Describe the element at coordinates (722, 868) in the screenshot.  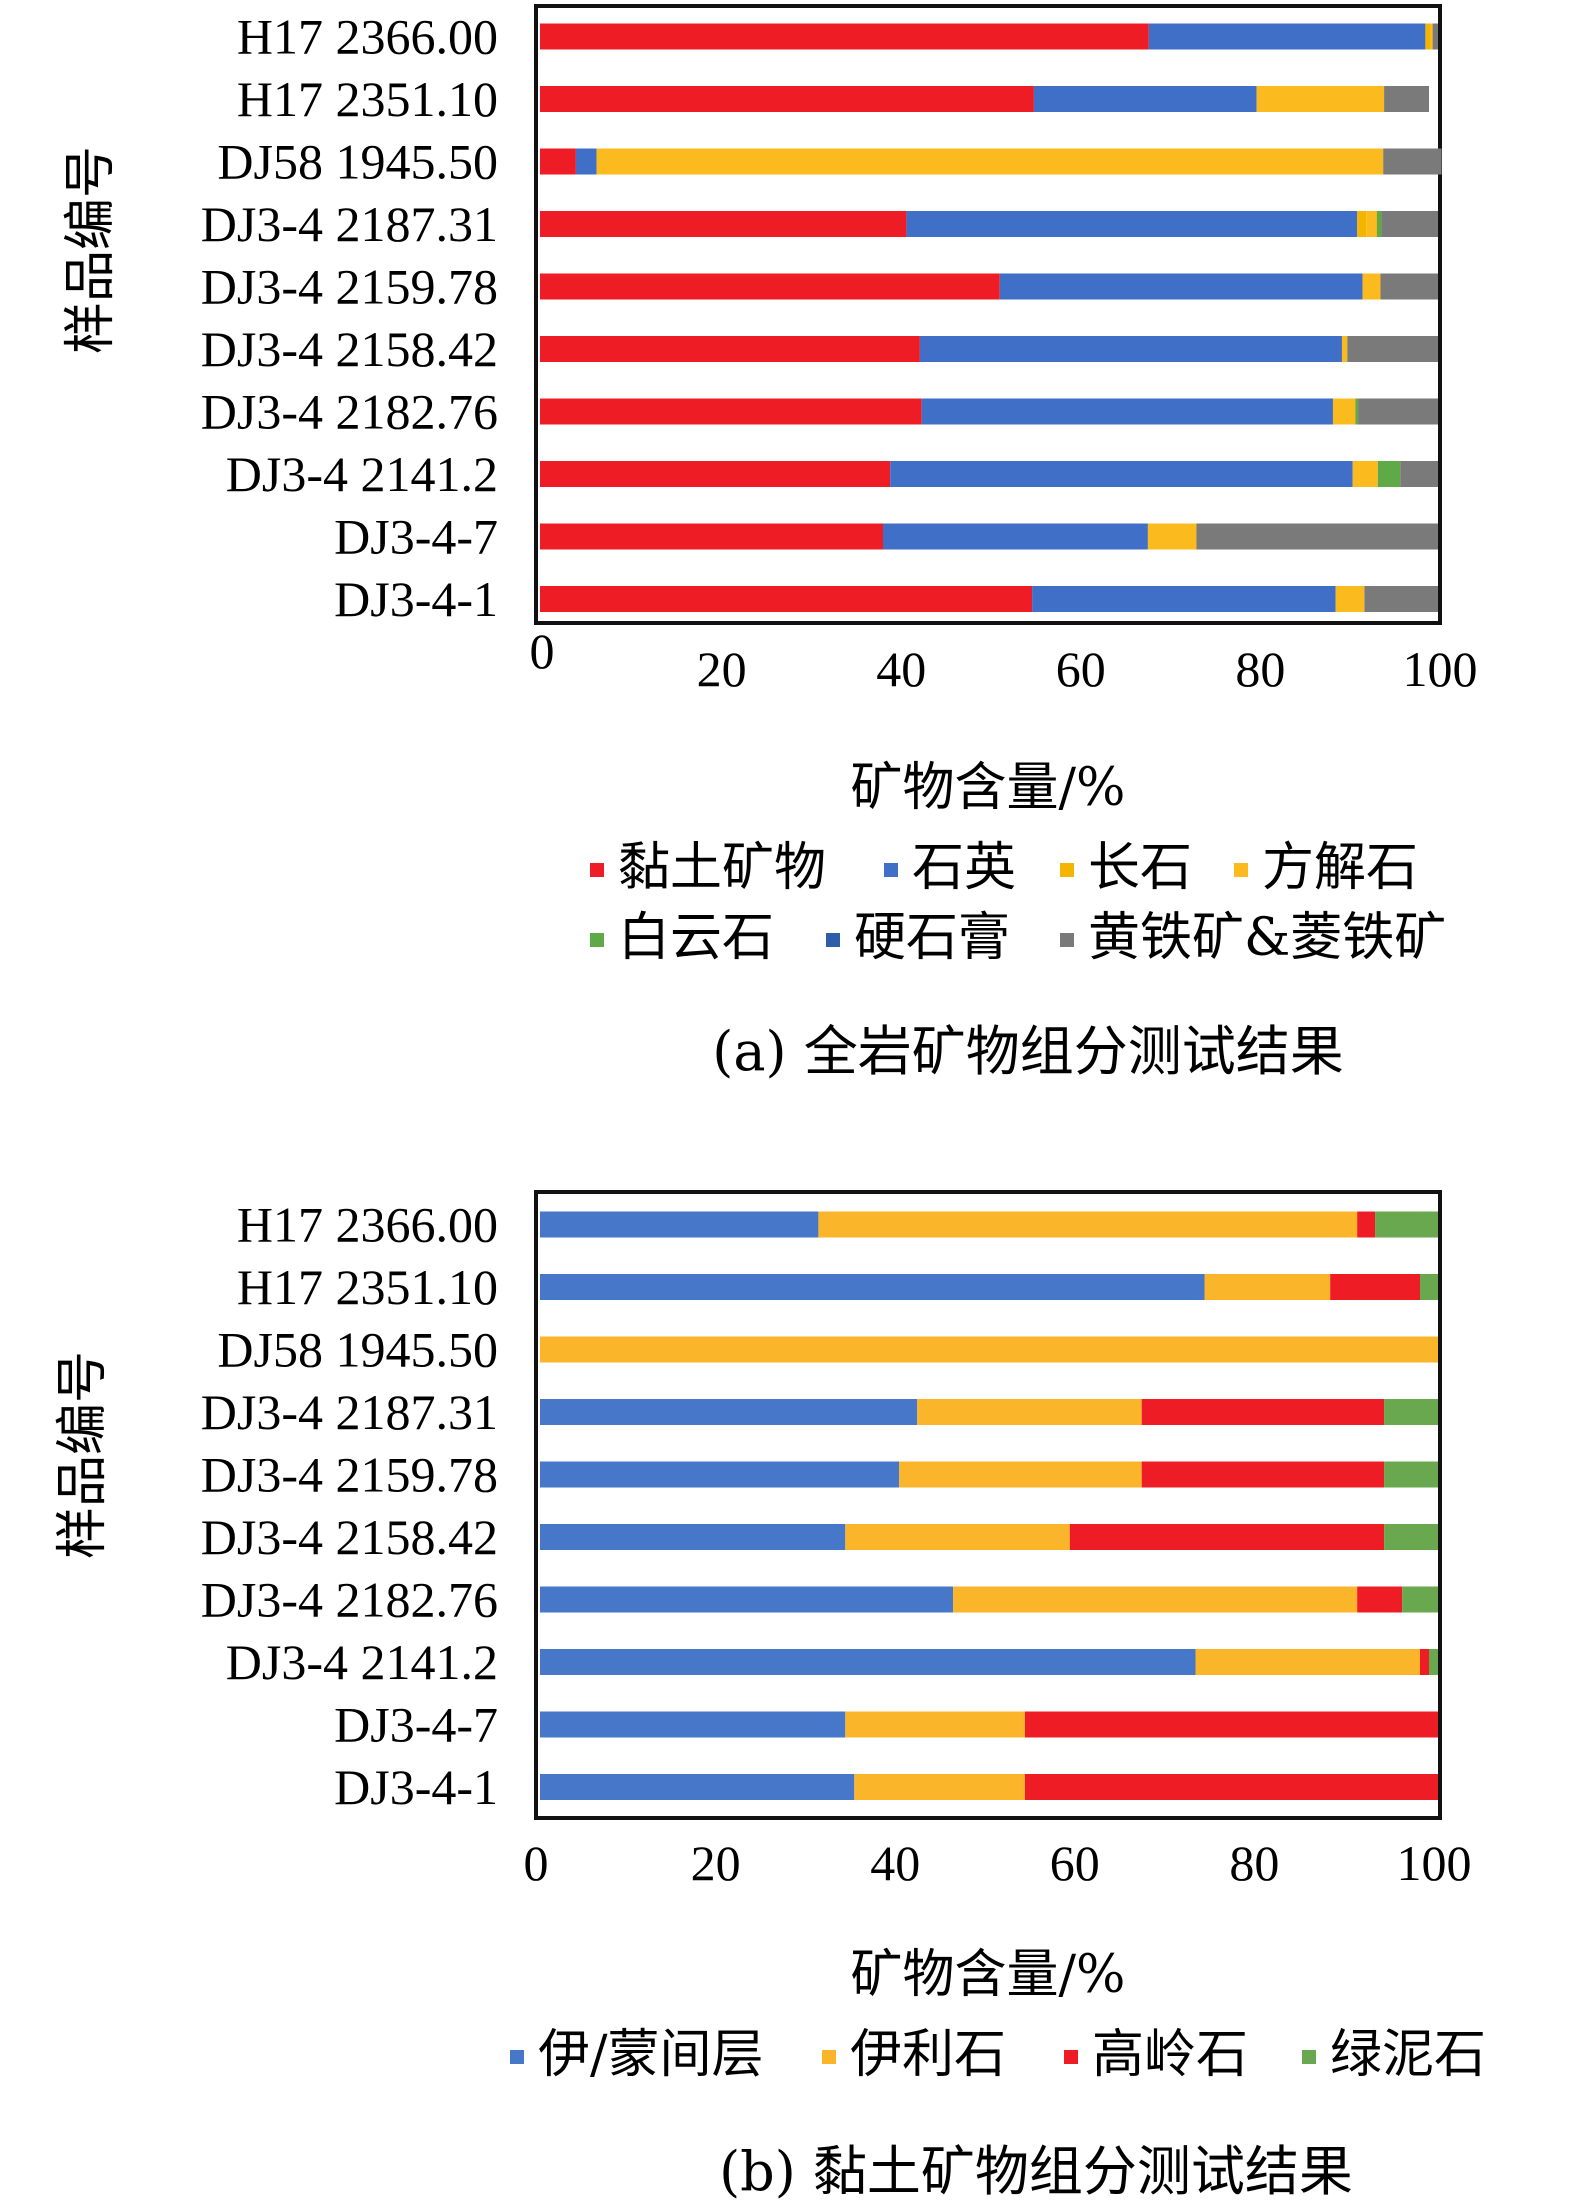
I see `legend-label: 黏土矿物` at that location.